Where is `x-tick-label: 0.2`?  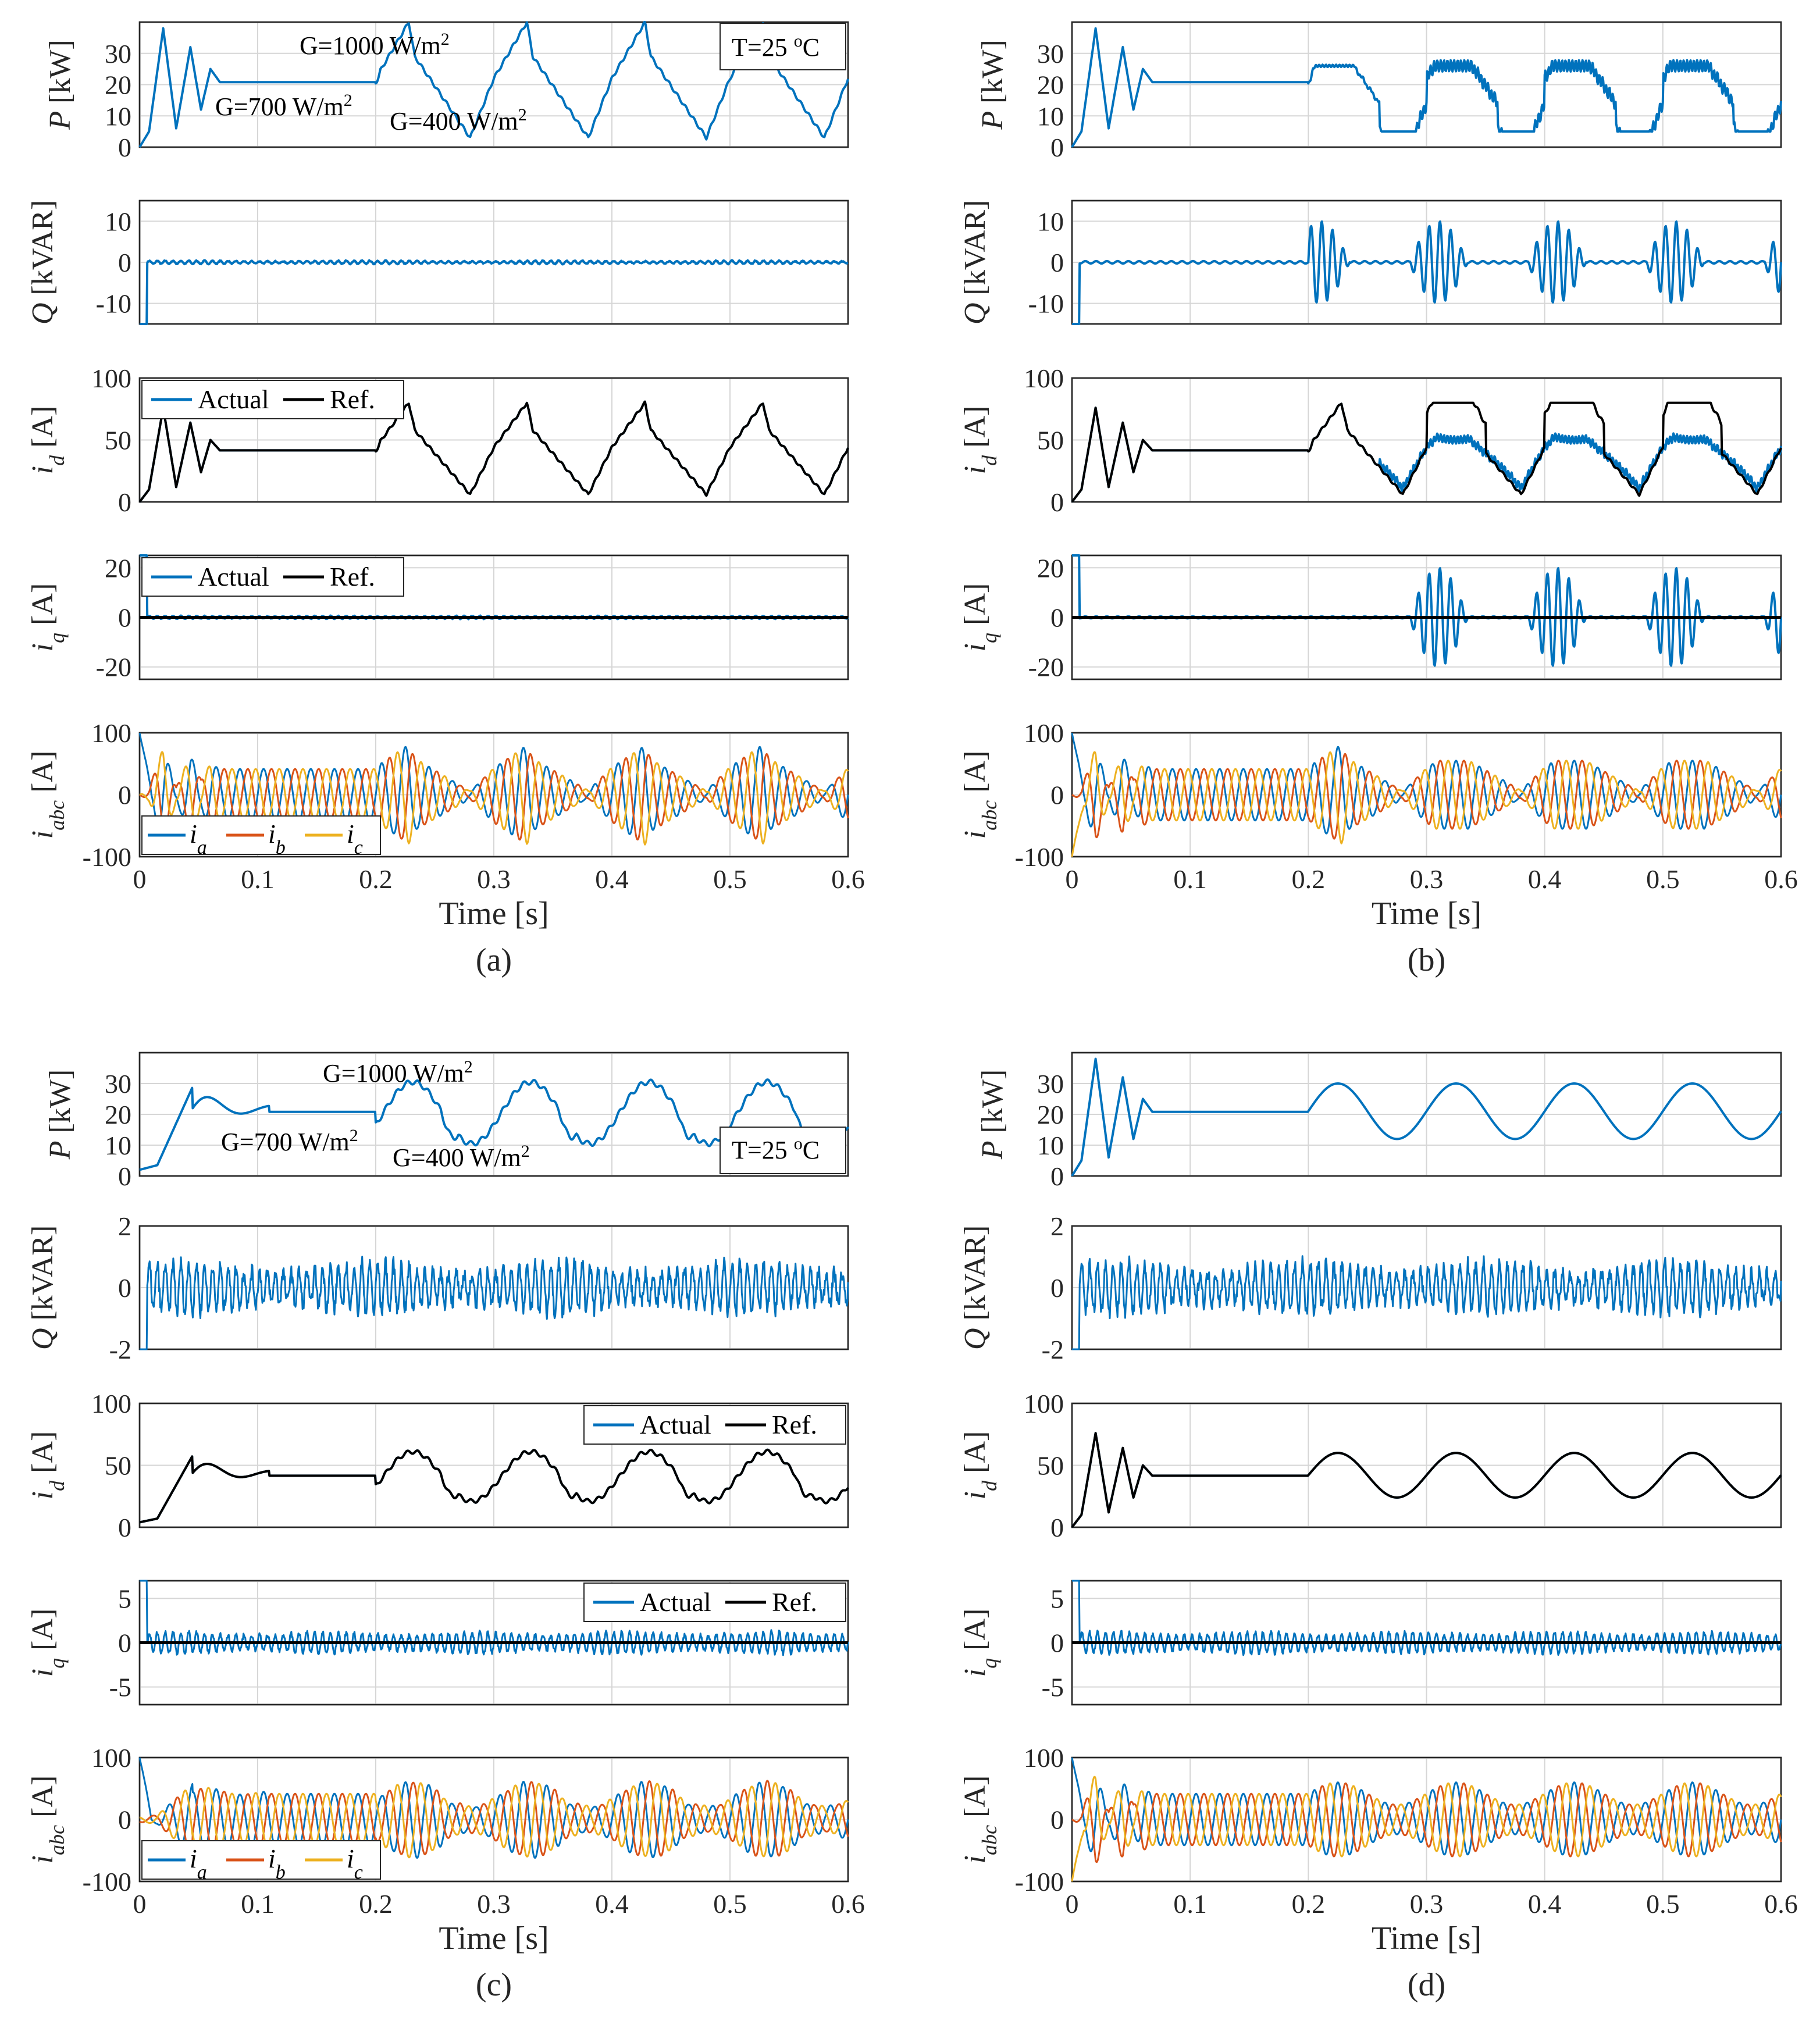
x-tick-label: 0.2 is located at coordinates (1309, 879).